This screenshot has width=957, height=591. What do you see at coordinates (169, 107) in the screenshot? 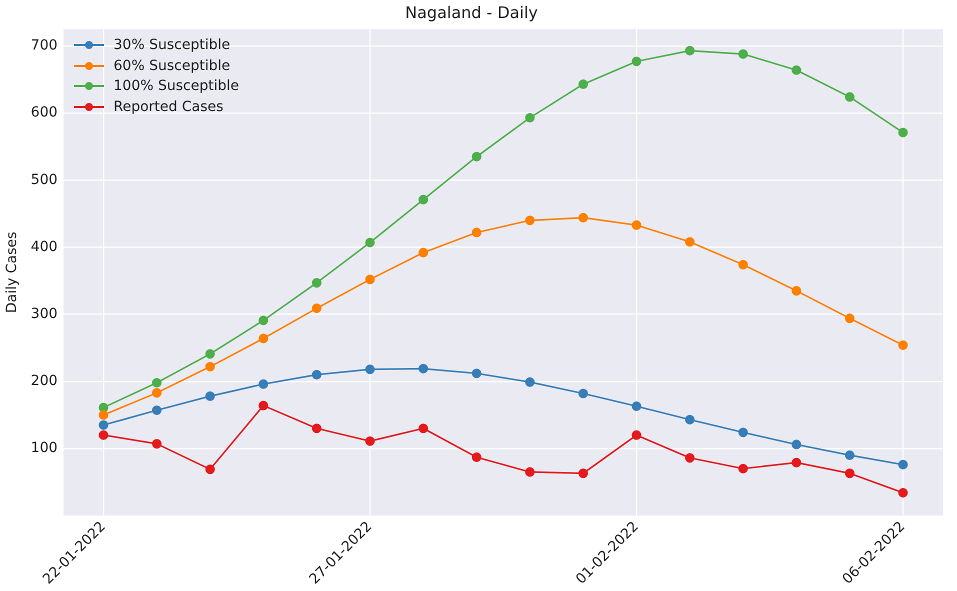
I see `legend-label: Reported Cases` at bounding box center [169, 107].